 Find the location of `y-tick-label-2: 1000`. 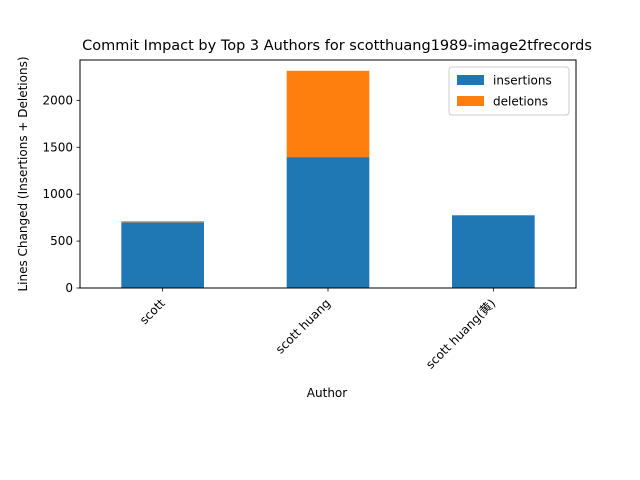

y-tick-label-2: 1000 is located at coordinates (57, 194).